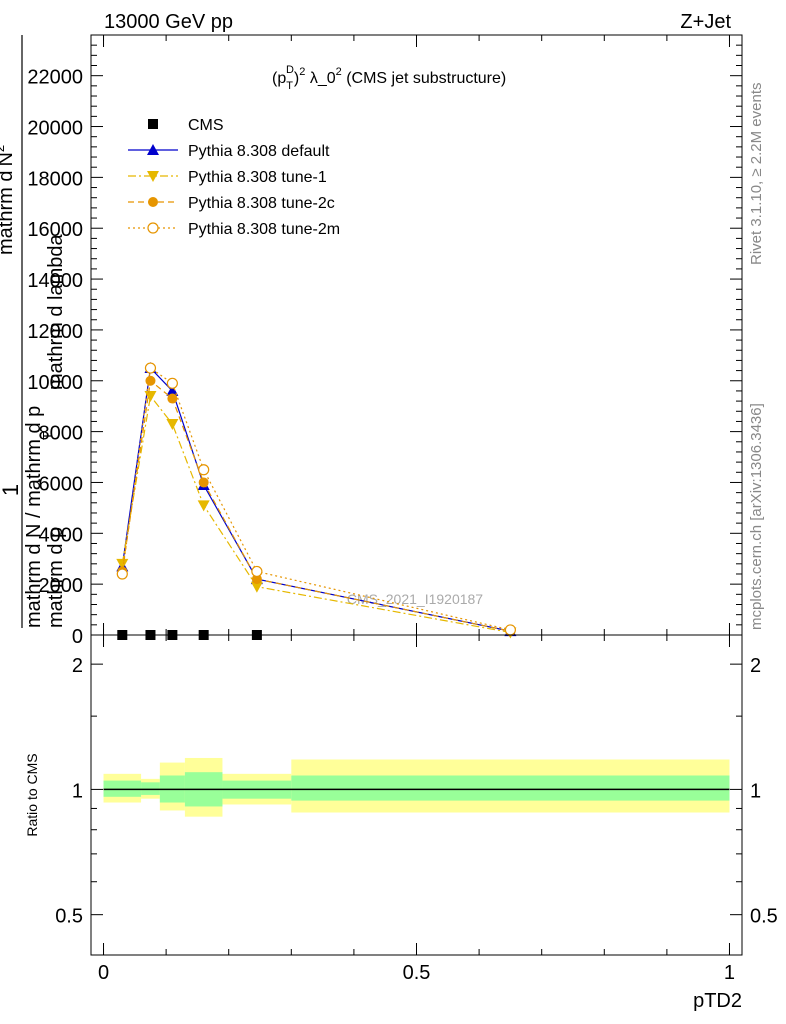 The image size is (786, 1024). I want to click on legend-label: Pythia 8.308 tune-2c, so click(261, 203).